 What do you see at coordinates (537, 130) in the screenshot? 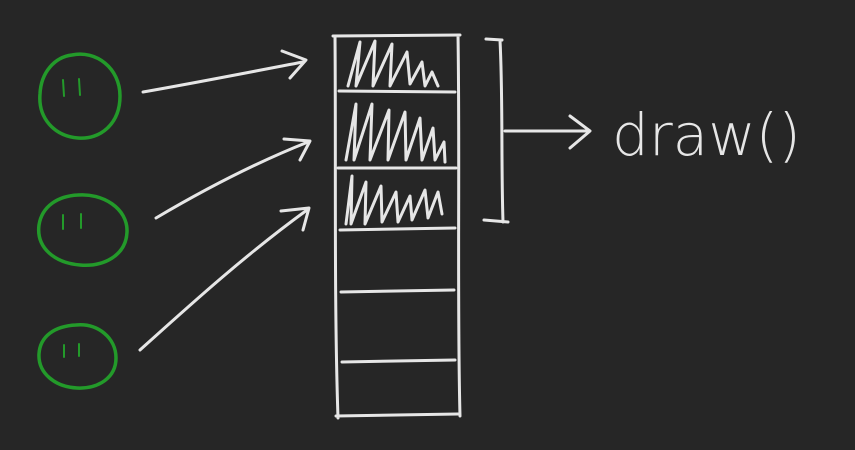
I see `bracket-group` at bounding box center [537, 130].